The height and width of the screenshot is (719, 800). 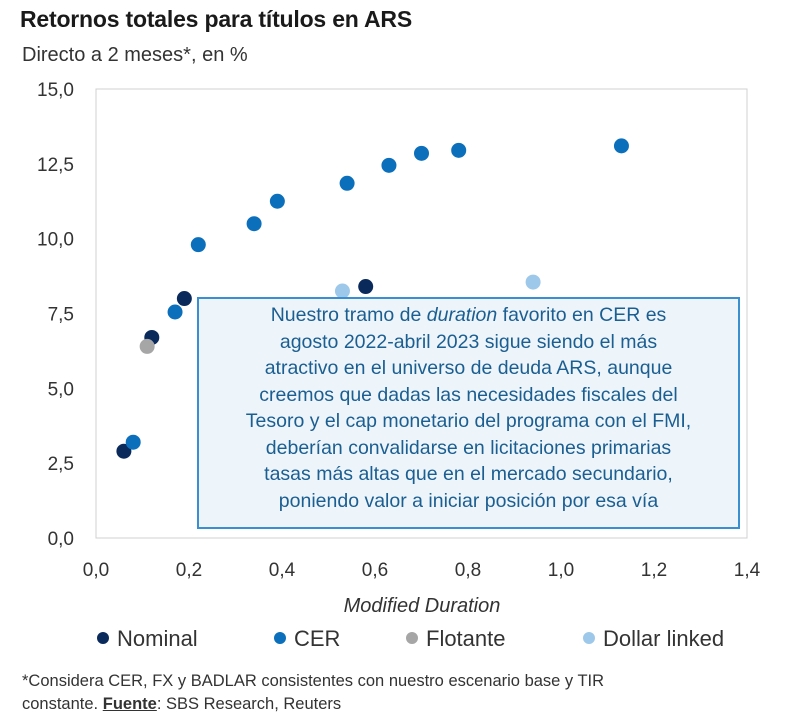 I want to click on legend-label-nominal: Nominal, so click(x=157, y=638).